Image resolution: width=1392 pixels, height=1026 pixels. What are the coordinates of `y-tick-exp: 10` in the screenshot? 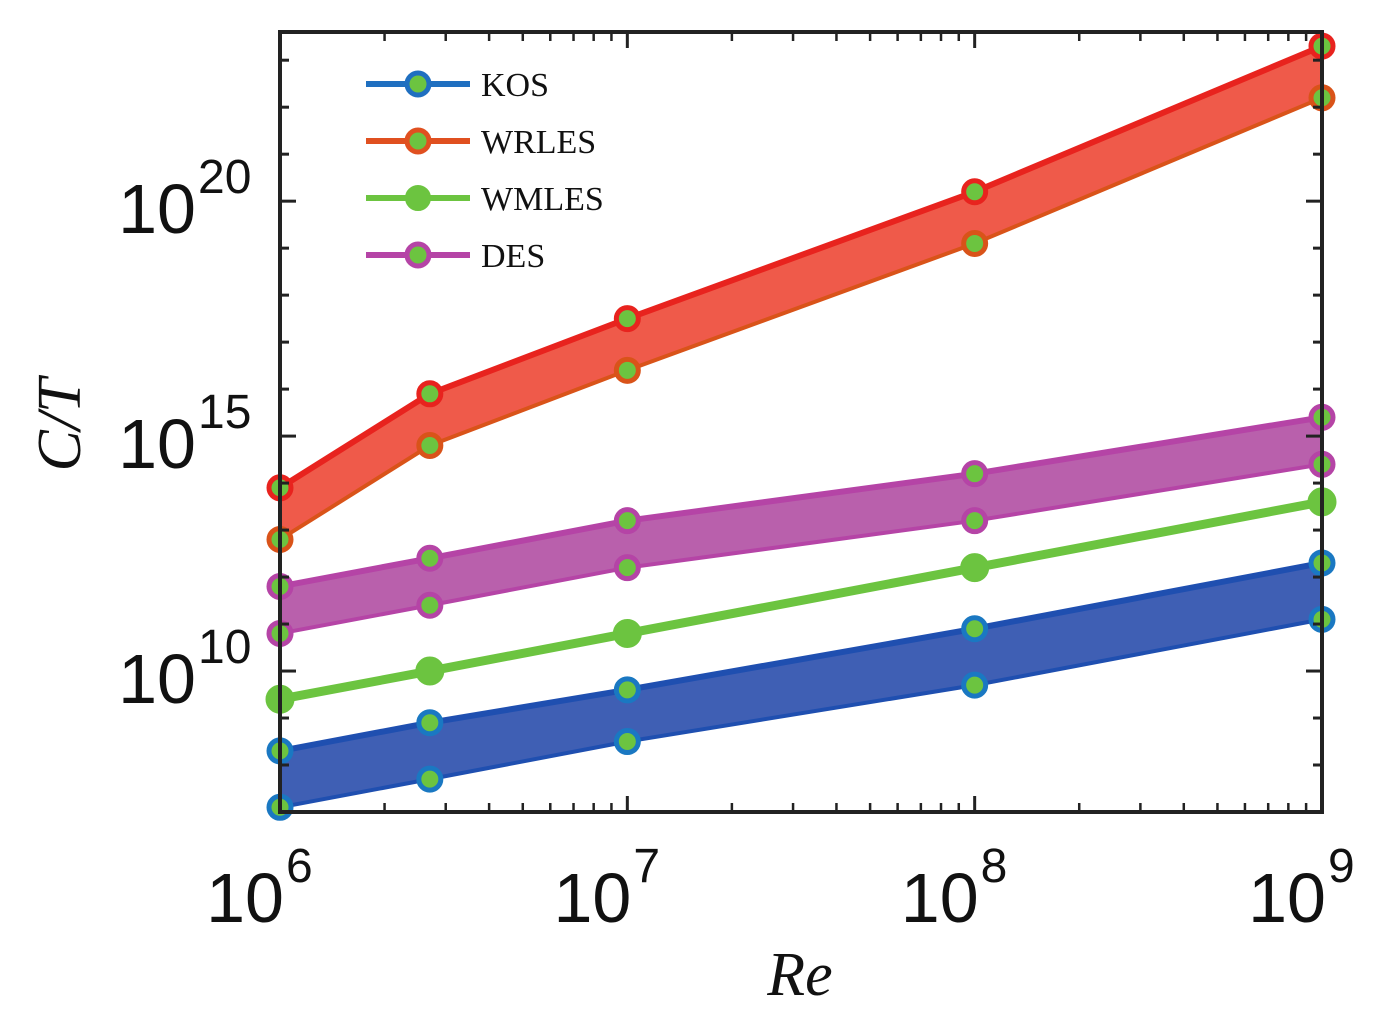 It's located at (224, 647).